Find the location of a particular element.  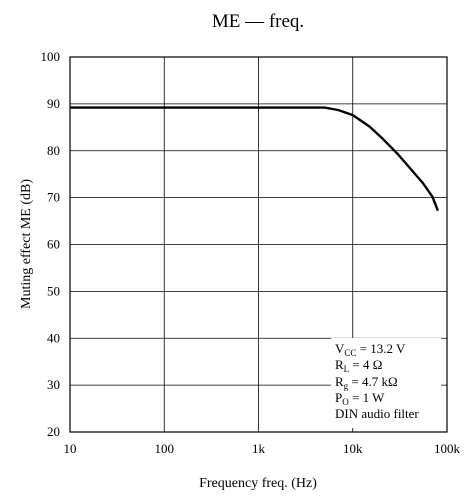

x-tick-label: 1k is located at coordinates (259, 448).